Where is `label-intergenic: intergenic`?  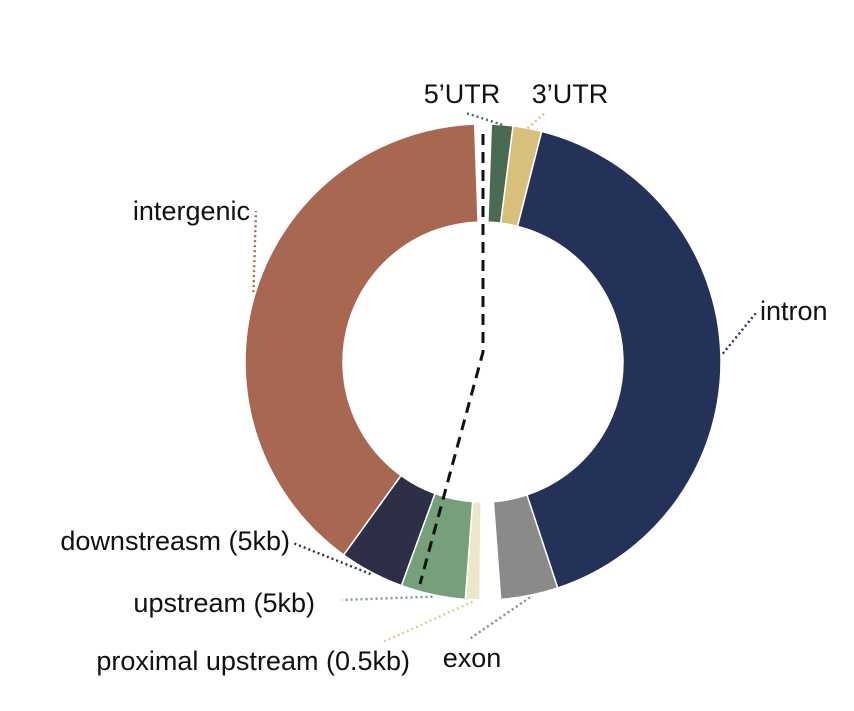 label-intergenic: intergenic is located at coordinates (191, 211).